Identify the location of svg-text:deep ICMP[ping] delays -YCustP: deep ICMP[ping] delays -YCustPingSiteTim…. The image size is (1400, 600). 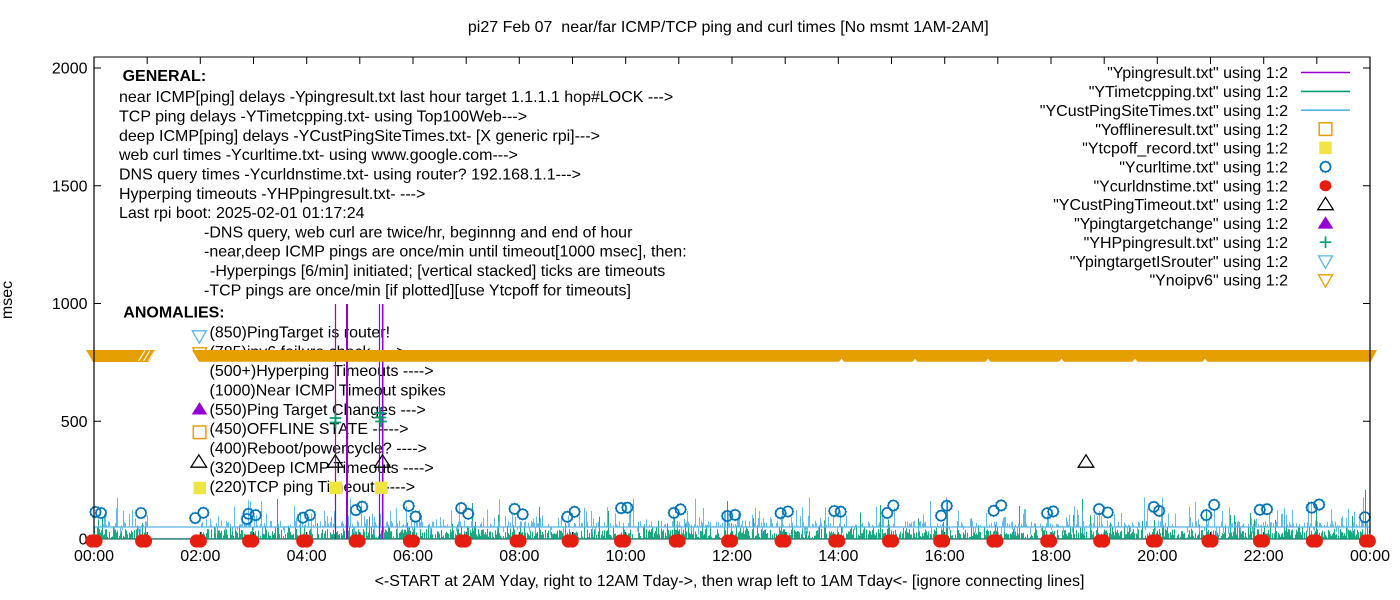
(359, 136).